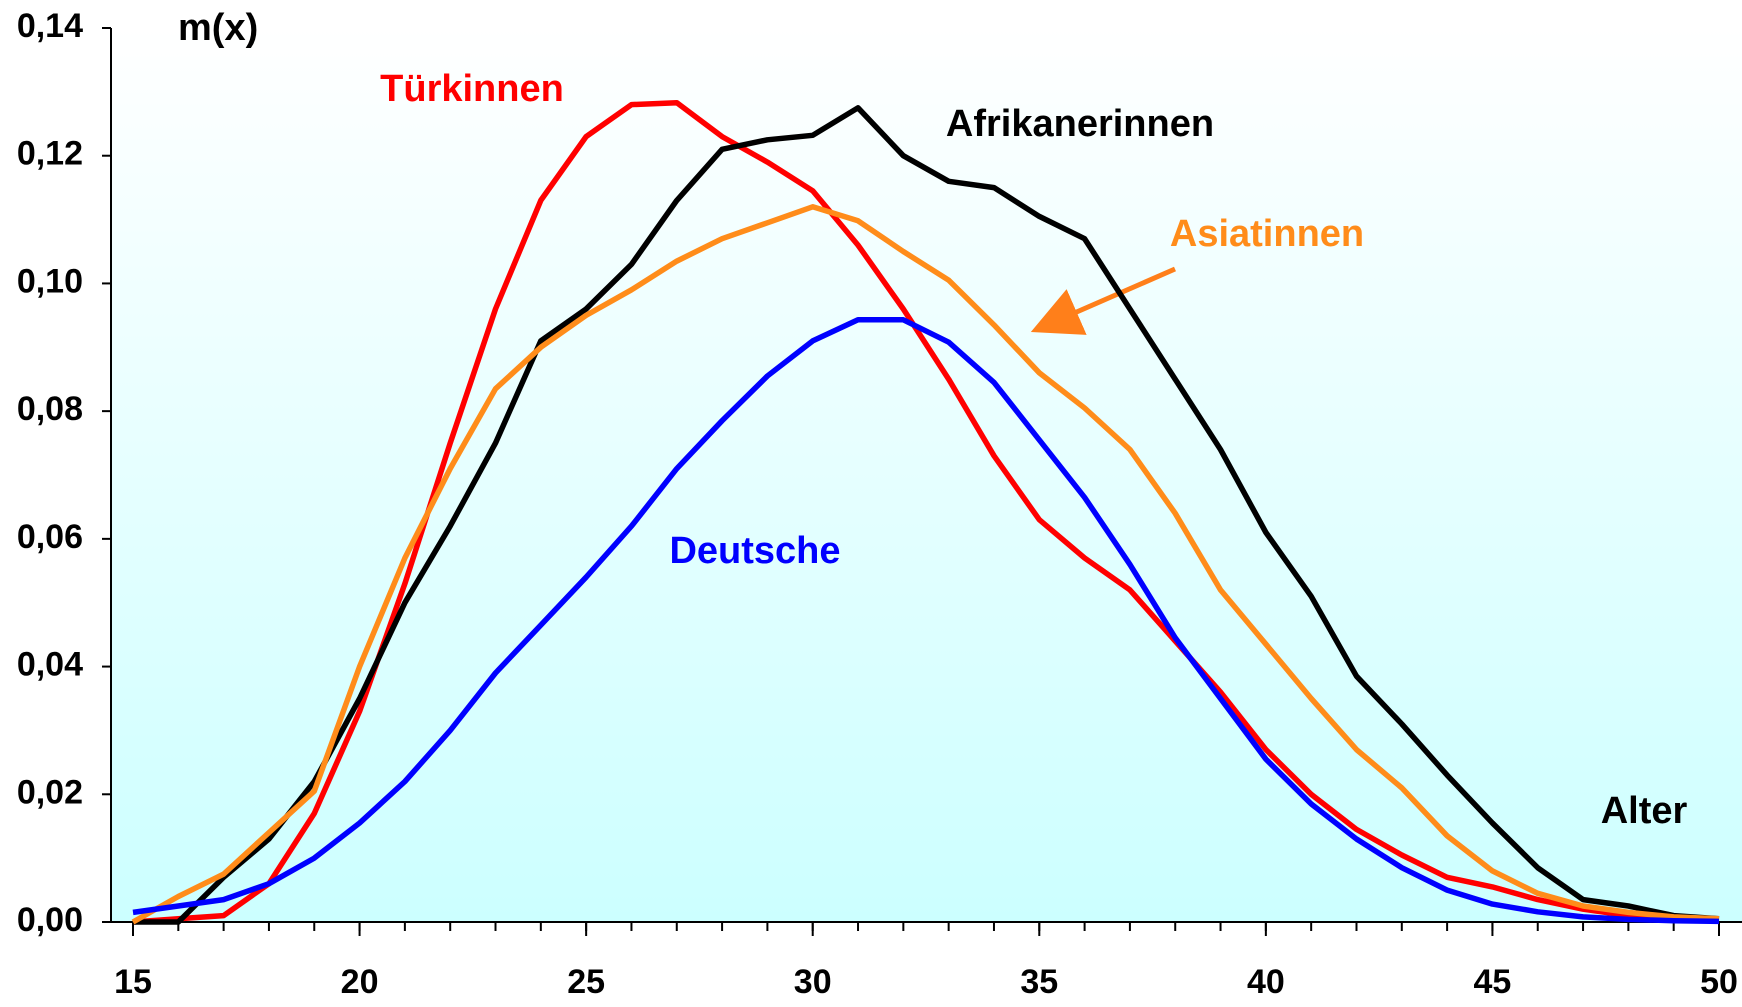 The image size is (1742, 1007). What do you see at coordinates (1644, 811) in the screenshot?
I see `x-axis-label: Alter` at bounding box center [1644, 811].